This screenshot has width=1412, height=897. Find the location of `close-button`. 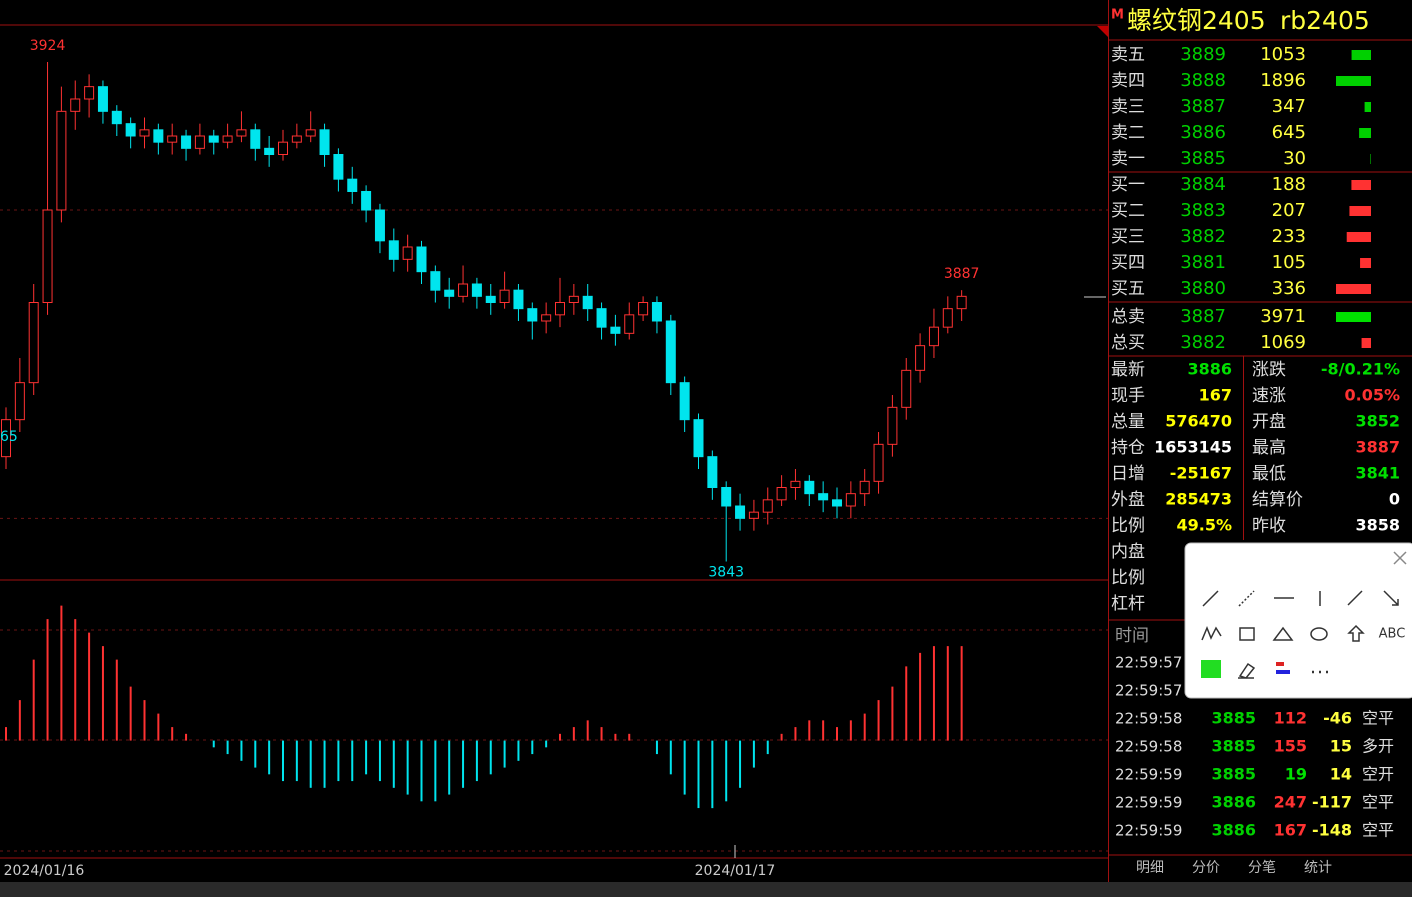

close-button is located at coordinates (1400, 558).